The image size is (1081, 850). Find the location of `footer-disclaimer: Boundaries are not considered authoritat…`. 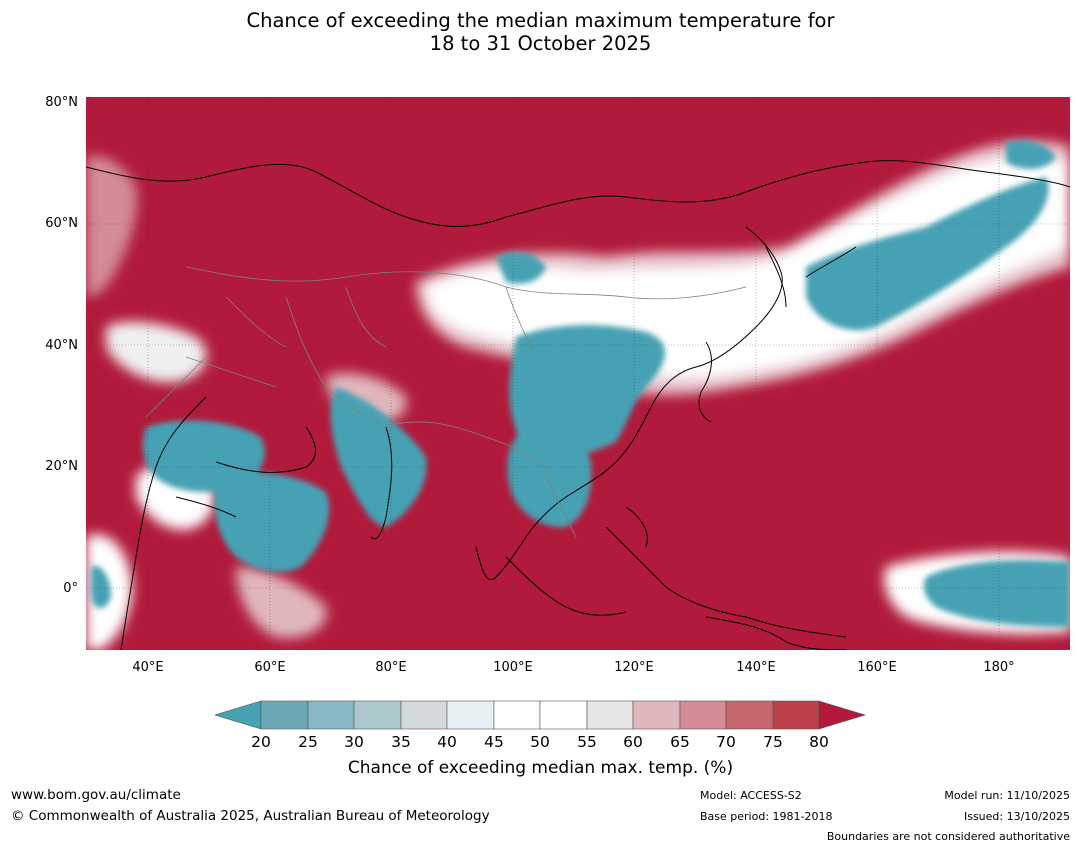

footer-disclaimer: Boundaries are not considered authoritat… is located at coordinates (948, 836).